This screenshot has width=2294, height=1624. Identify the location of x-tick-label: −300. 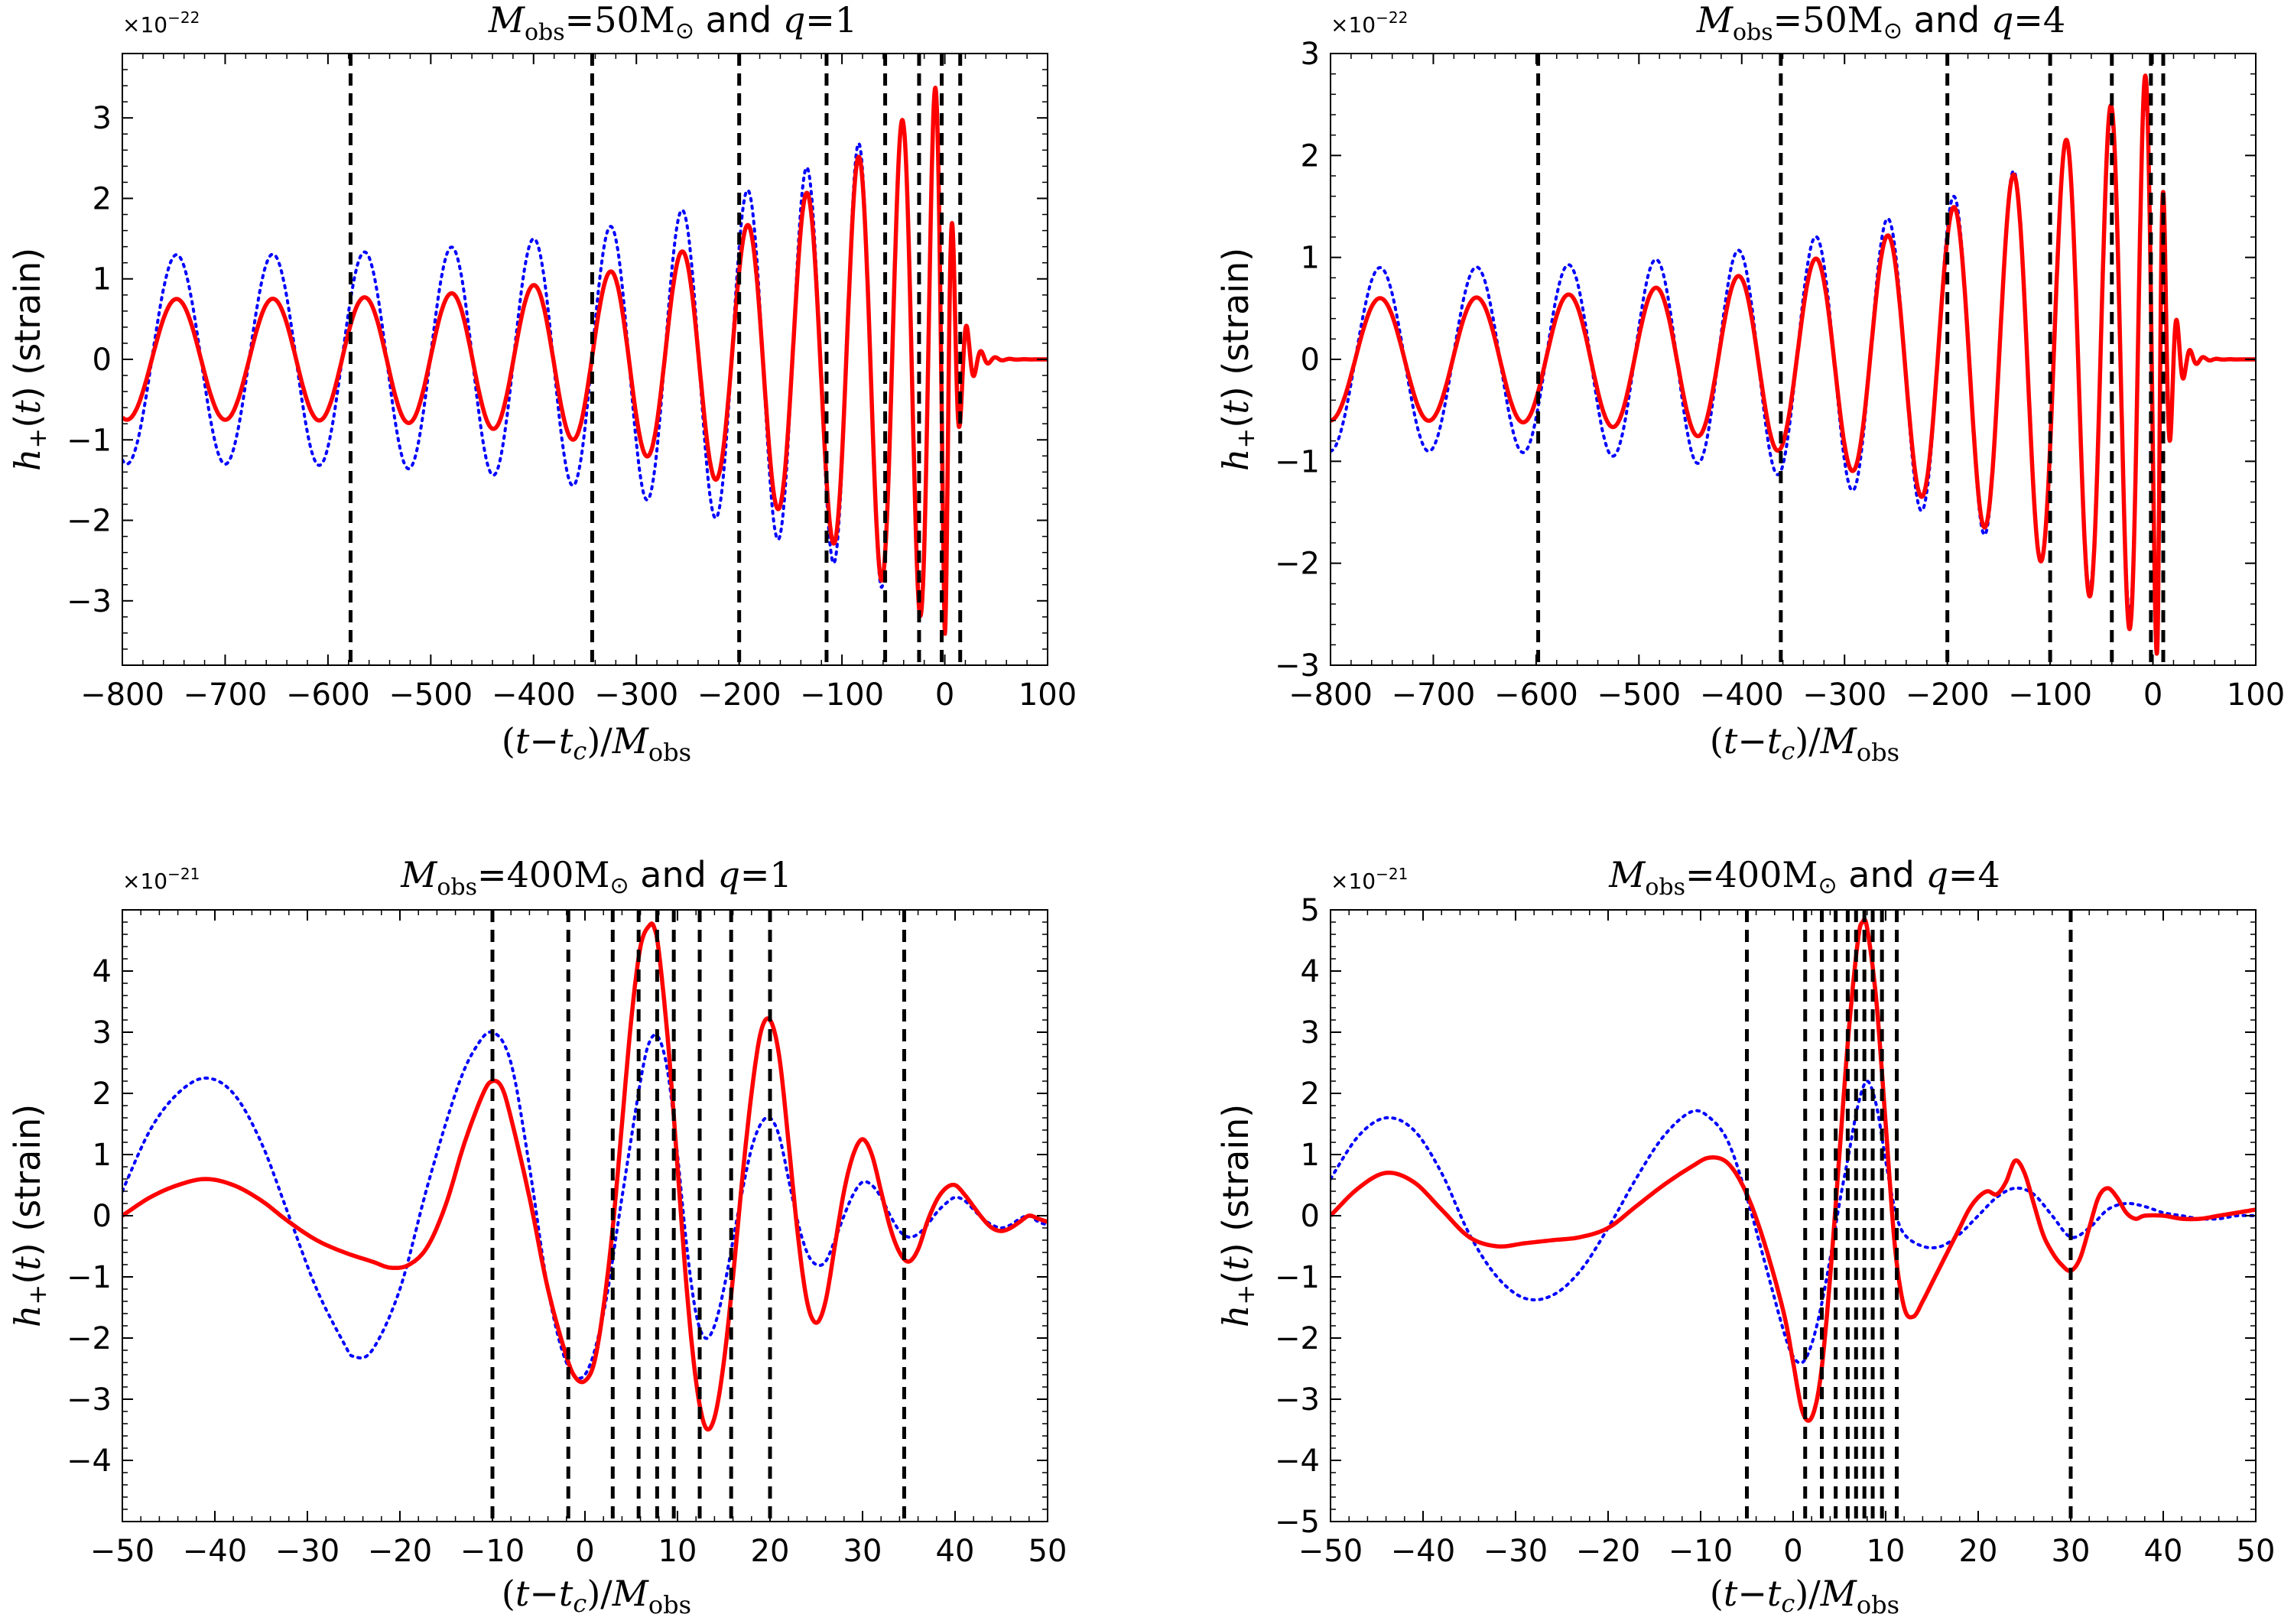
(1844, 695).